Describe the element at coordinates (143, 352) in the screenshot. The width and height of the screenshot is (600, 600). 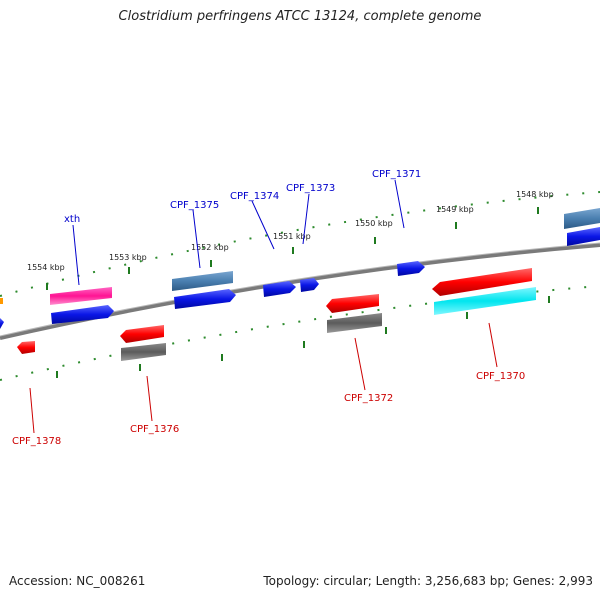
I see `gene-cpf-1376-gray` at that location.